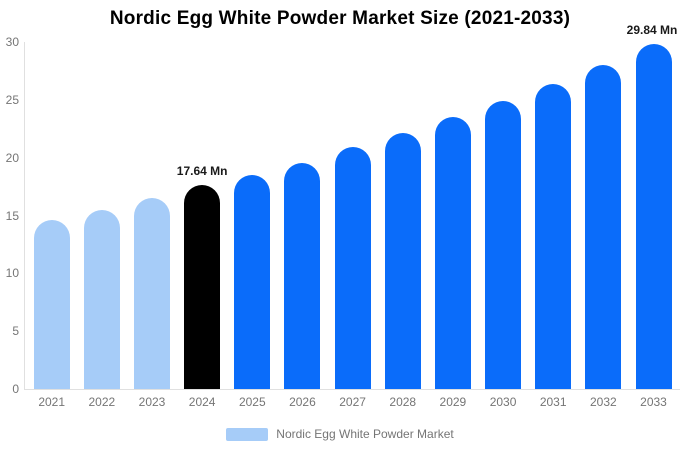  I want to click on bar-2022, so click(101, 299).